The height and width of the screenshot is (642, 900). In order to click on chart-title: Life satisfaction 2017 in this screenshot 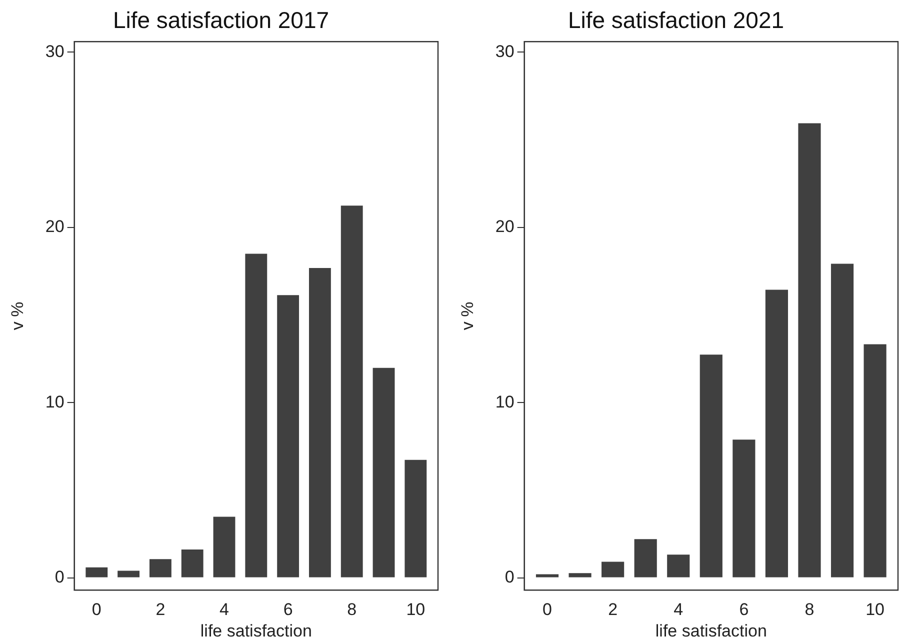, I will do `click(221, 20)`.